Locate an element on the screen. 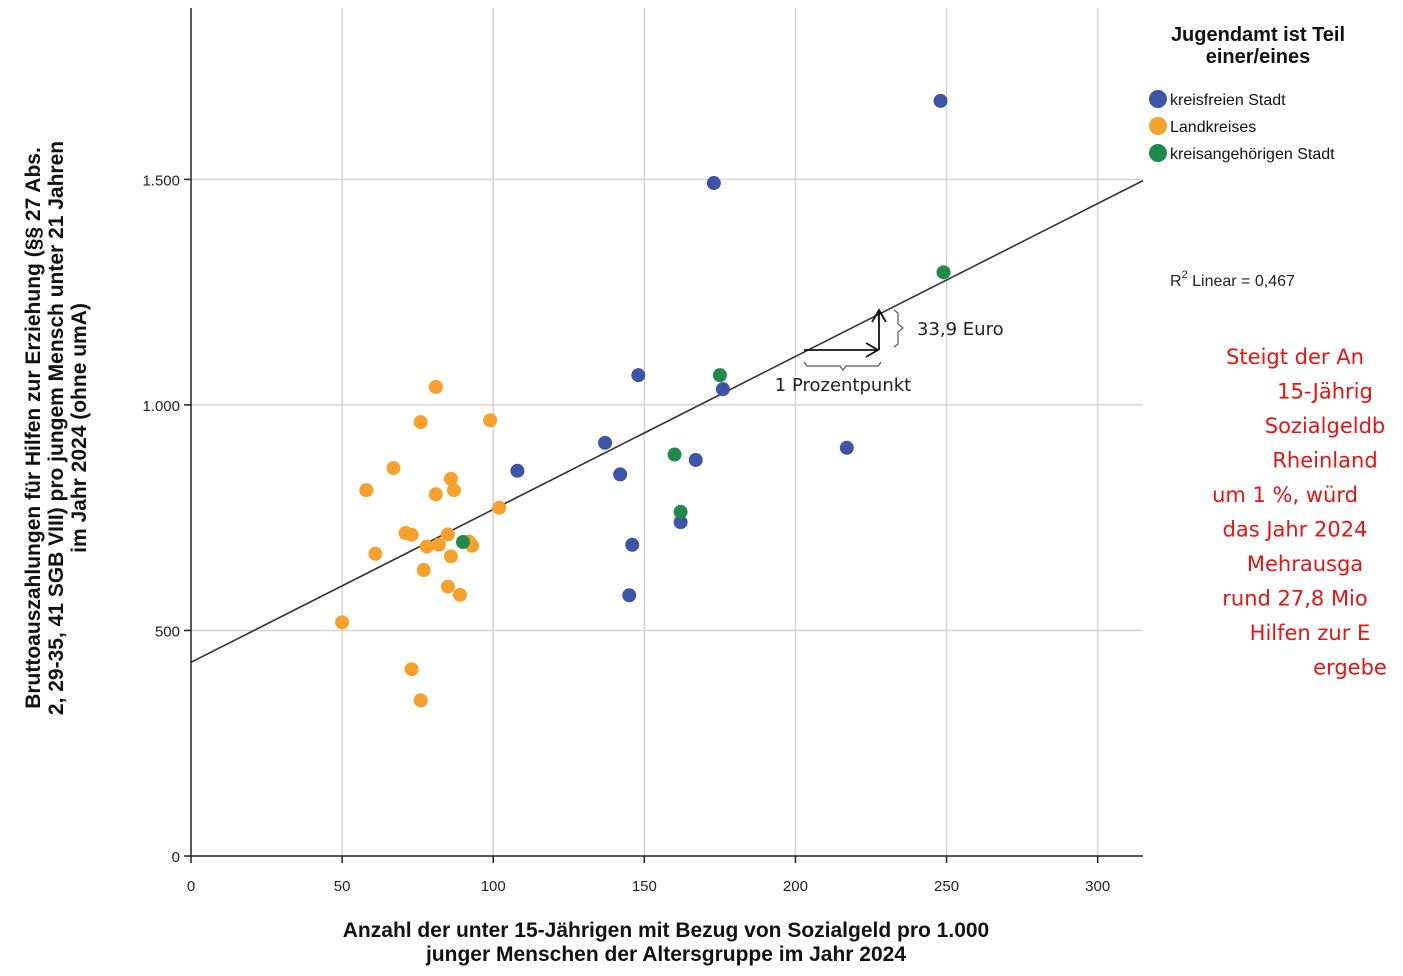 Image resolution: width=1403 pixels, height=976 pixels. x-tick-label: 100 is located at coordinates (493, 886).